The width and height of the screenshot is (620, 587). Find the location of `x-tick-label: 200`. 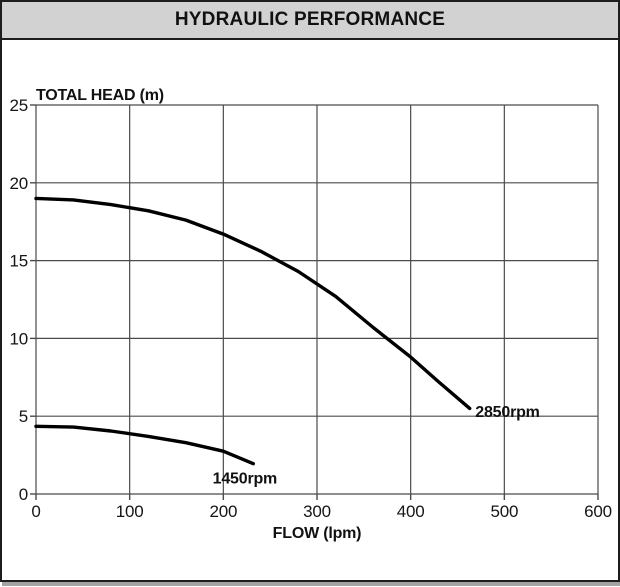

x-tick-label: 200 is located at coordinates (223, 511).